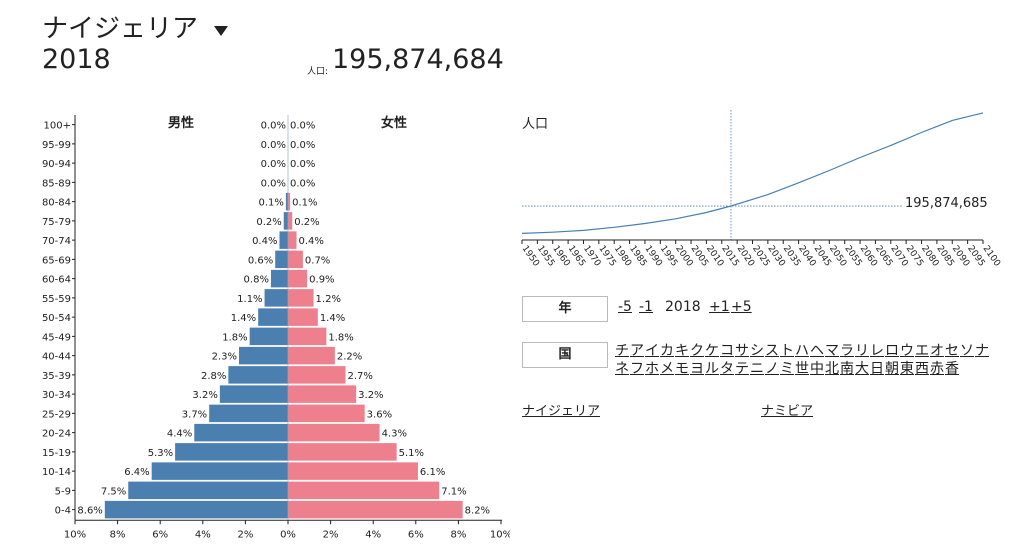 This screenshot has width=1024, height=544. What do you see at coordinates (907, 351) in the screenshot?
I see `kana-index-link: ウ` at bounding box center [907, 351].